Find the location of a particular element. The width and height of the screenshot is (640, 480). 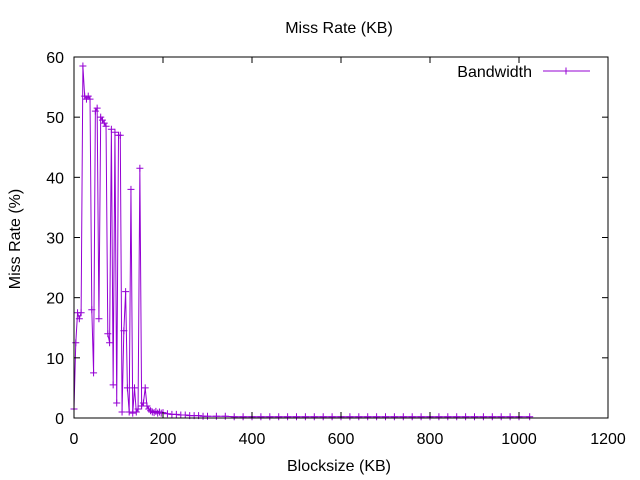

x-tick-label: 1000 is located at coordinates (519, 439).